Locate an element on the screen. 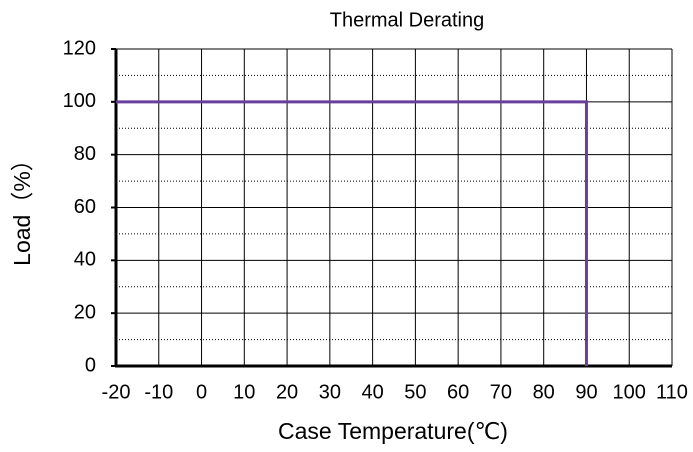 The image size is (693, 452). x-tick-label: 0 is located at coordinates (201, 392).